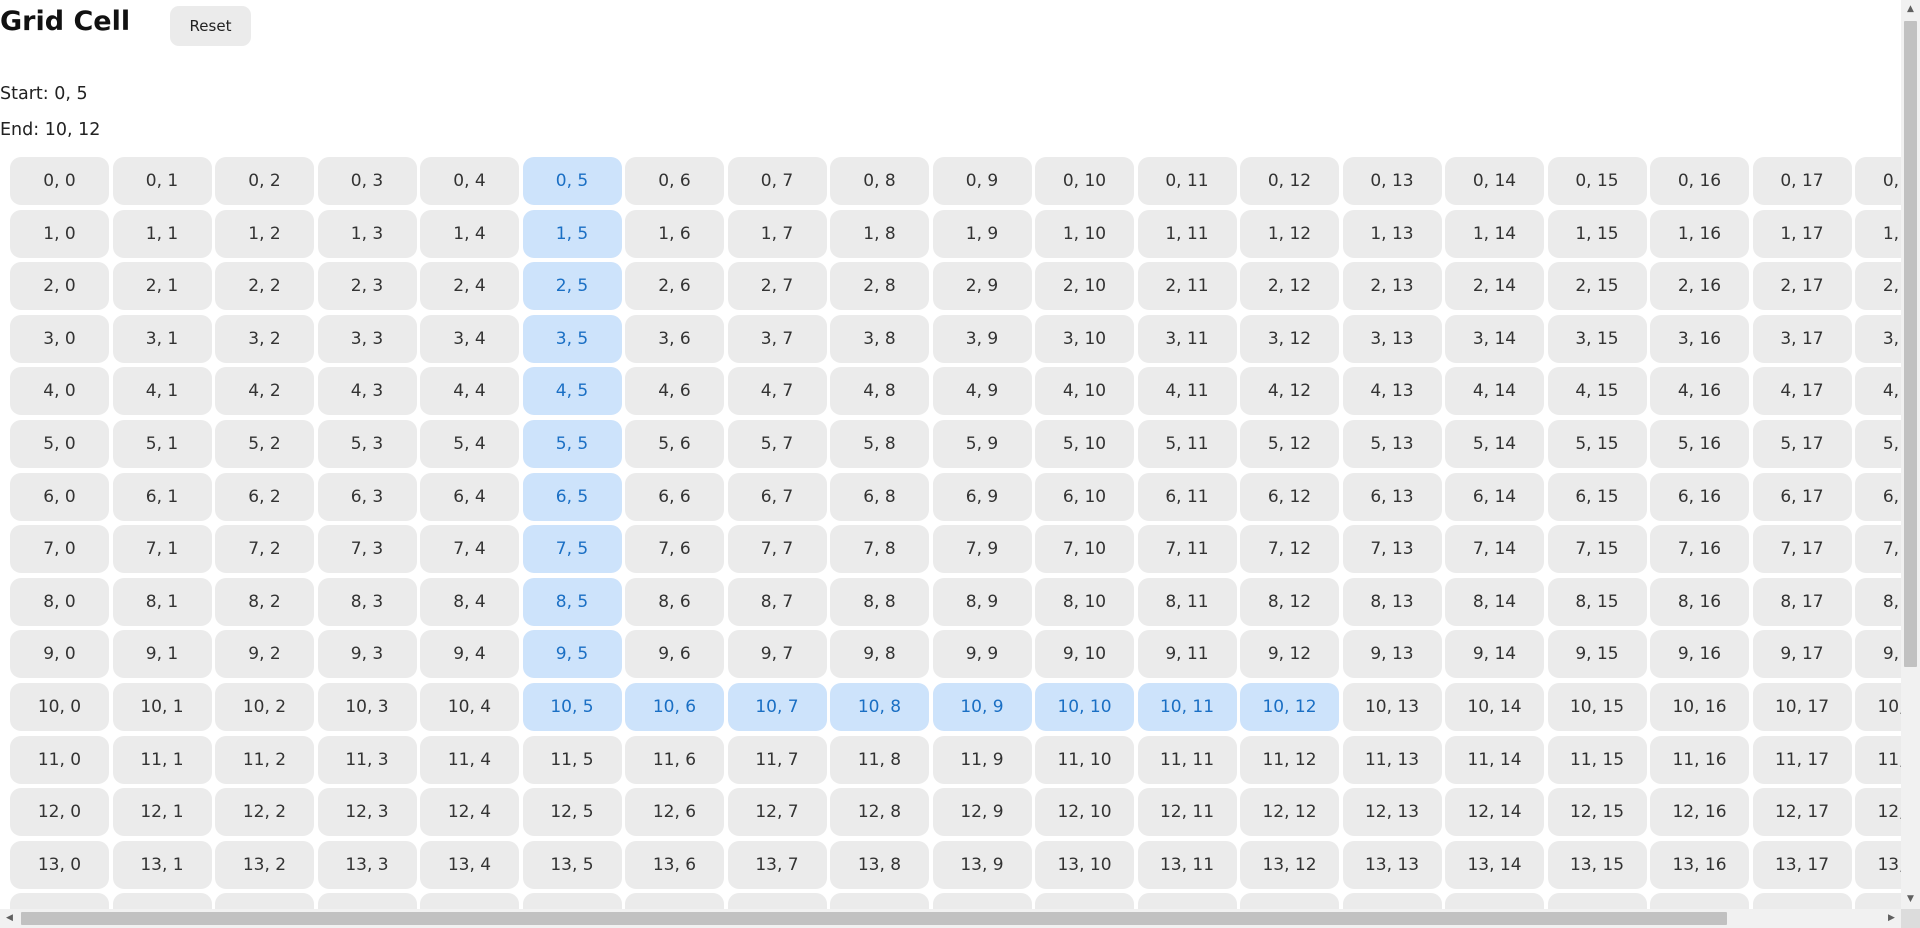  I want to click on grid-cell: 12, 1, so click(162, 812).